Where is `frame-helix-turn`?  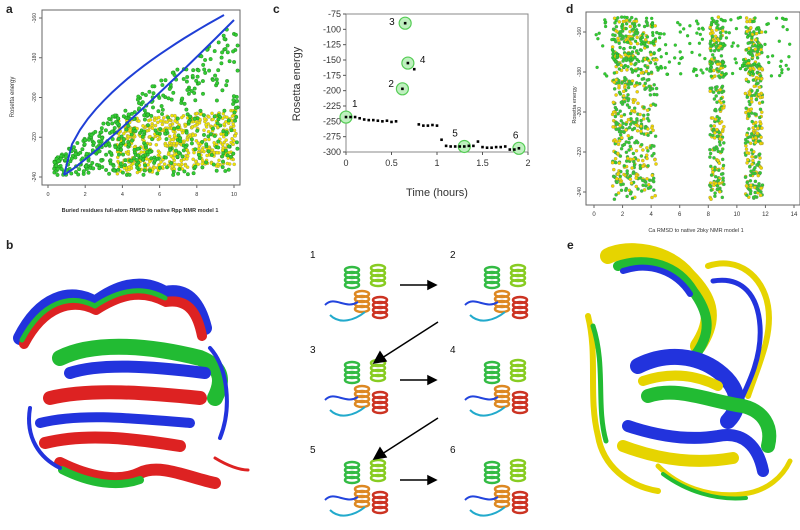
frame-helix-turn is located at coordinates (492, 380).